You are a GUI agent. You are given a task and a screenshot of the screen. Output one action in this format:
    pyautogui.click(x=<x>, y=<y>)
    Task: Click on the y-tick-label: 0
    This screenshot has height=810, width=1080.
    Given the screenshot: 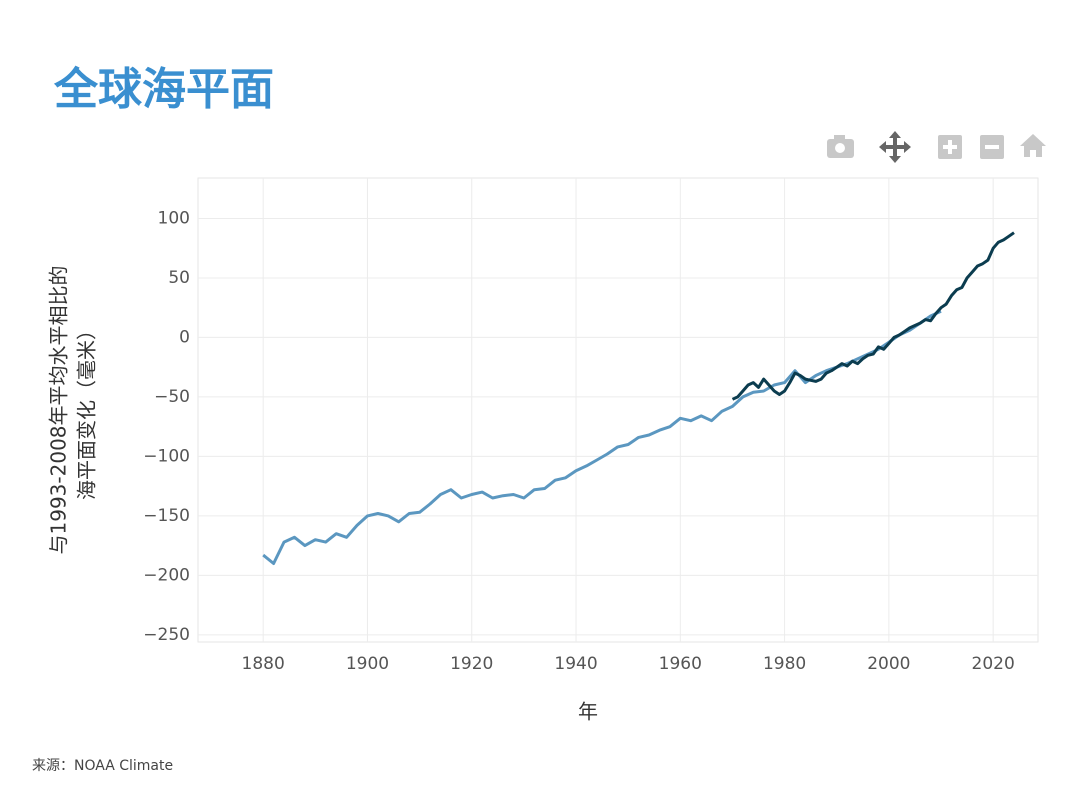 What is the action you would take?
    pyautogui.click(x=184, y=337)
    